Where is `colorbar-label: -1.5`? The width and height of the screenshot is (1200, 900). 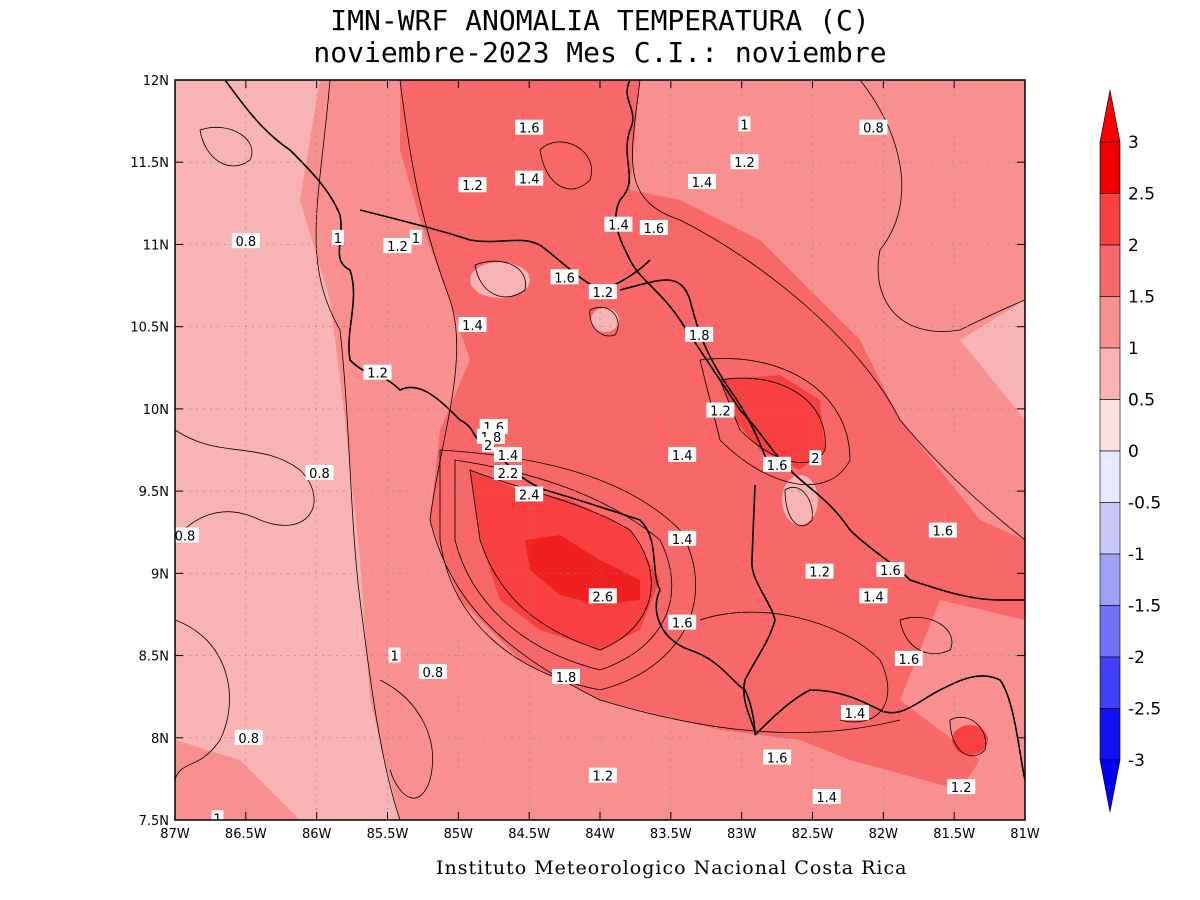 colorbar-label: -1.5 is located at coordinates (1144, 607).